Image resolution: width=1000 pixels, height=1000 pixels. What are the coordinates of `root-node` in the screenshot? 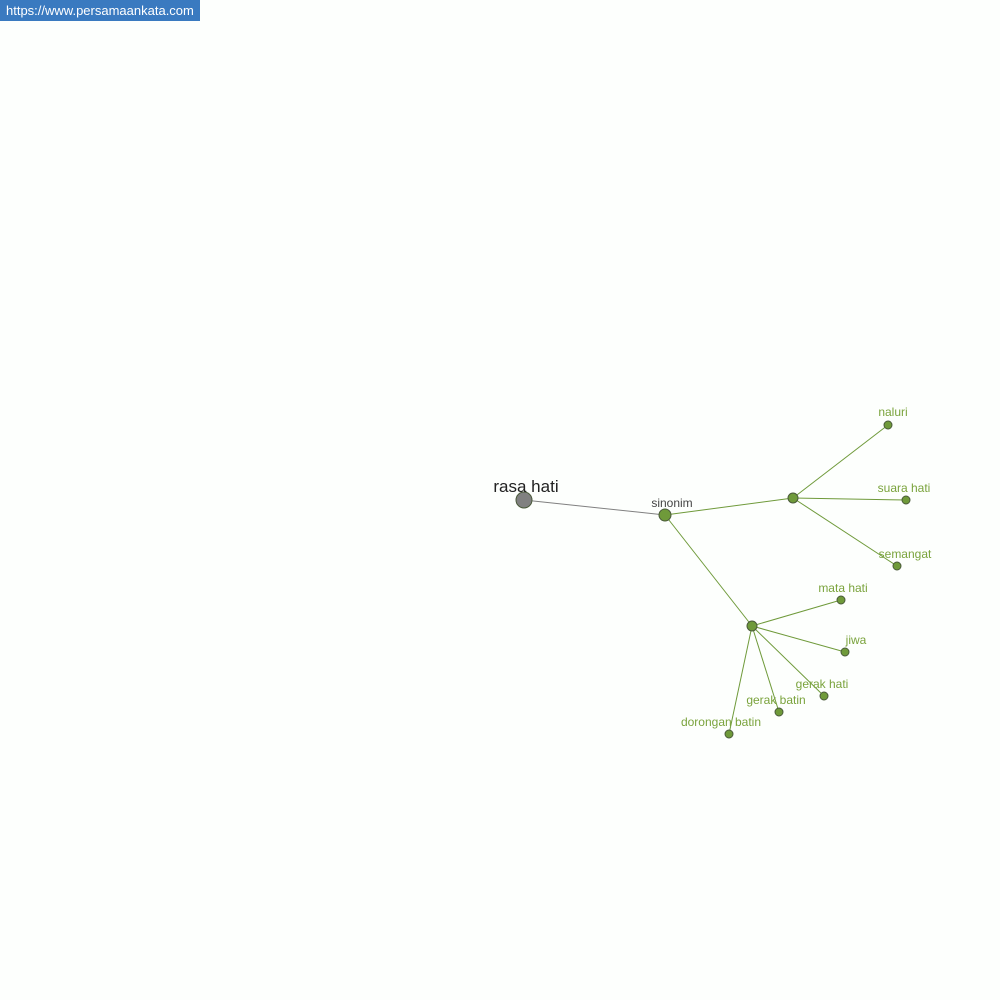 It's located at (524, 500).